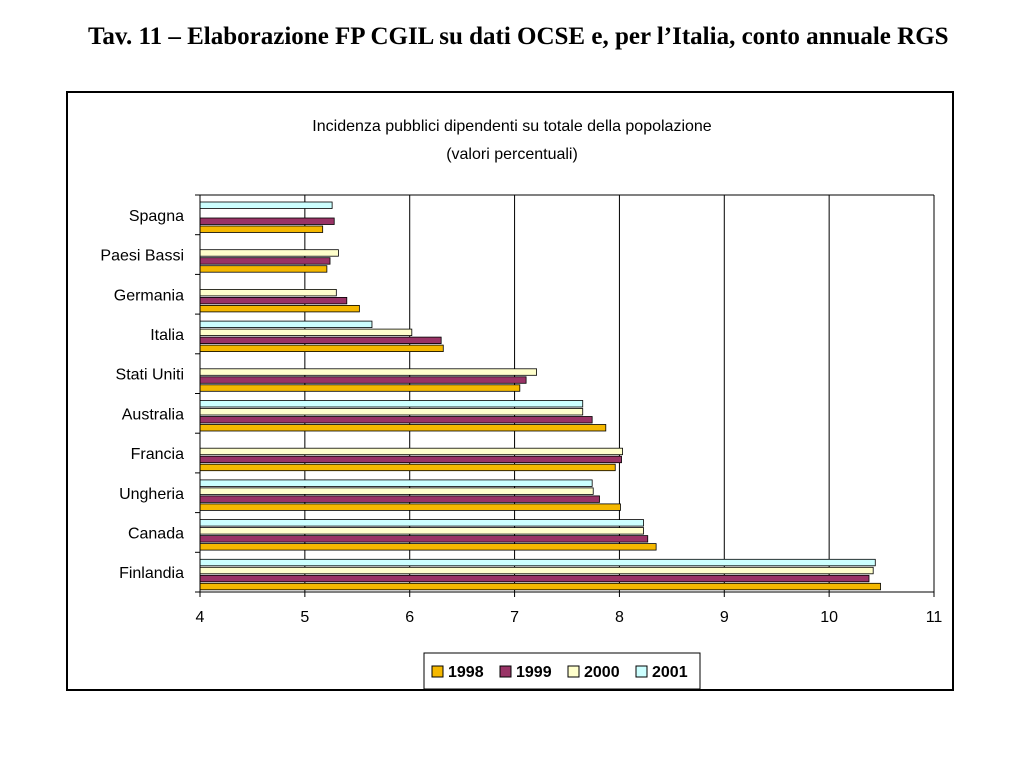 The height and width of the screenshot is (768, 1024). What do you see at coordinates (396, 483) in the screenshot?
I see `bar-2001-ungheria` at bounding box center [396, 483].